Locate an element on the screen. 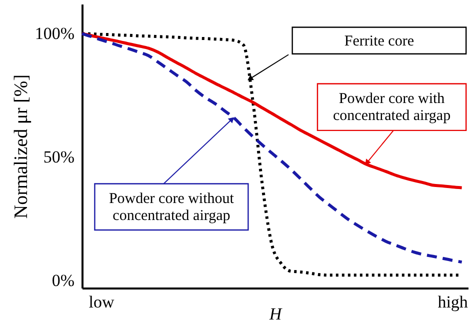 This screenshot has height=326, width=474. series-label: Powder core with concentrated airgap is located at coordinates (391, 107).